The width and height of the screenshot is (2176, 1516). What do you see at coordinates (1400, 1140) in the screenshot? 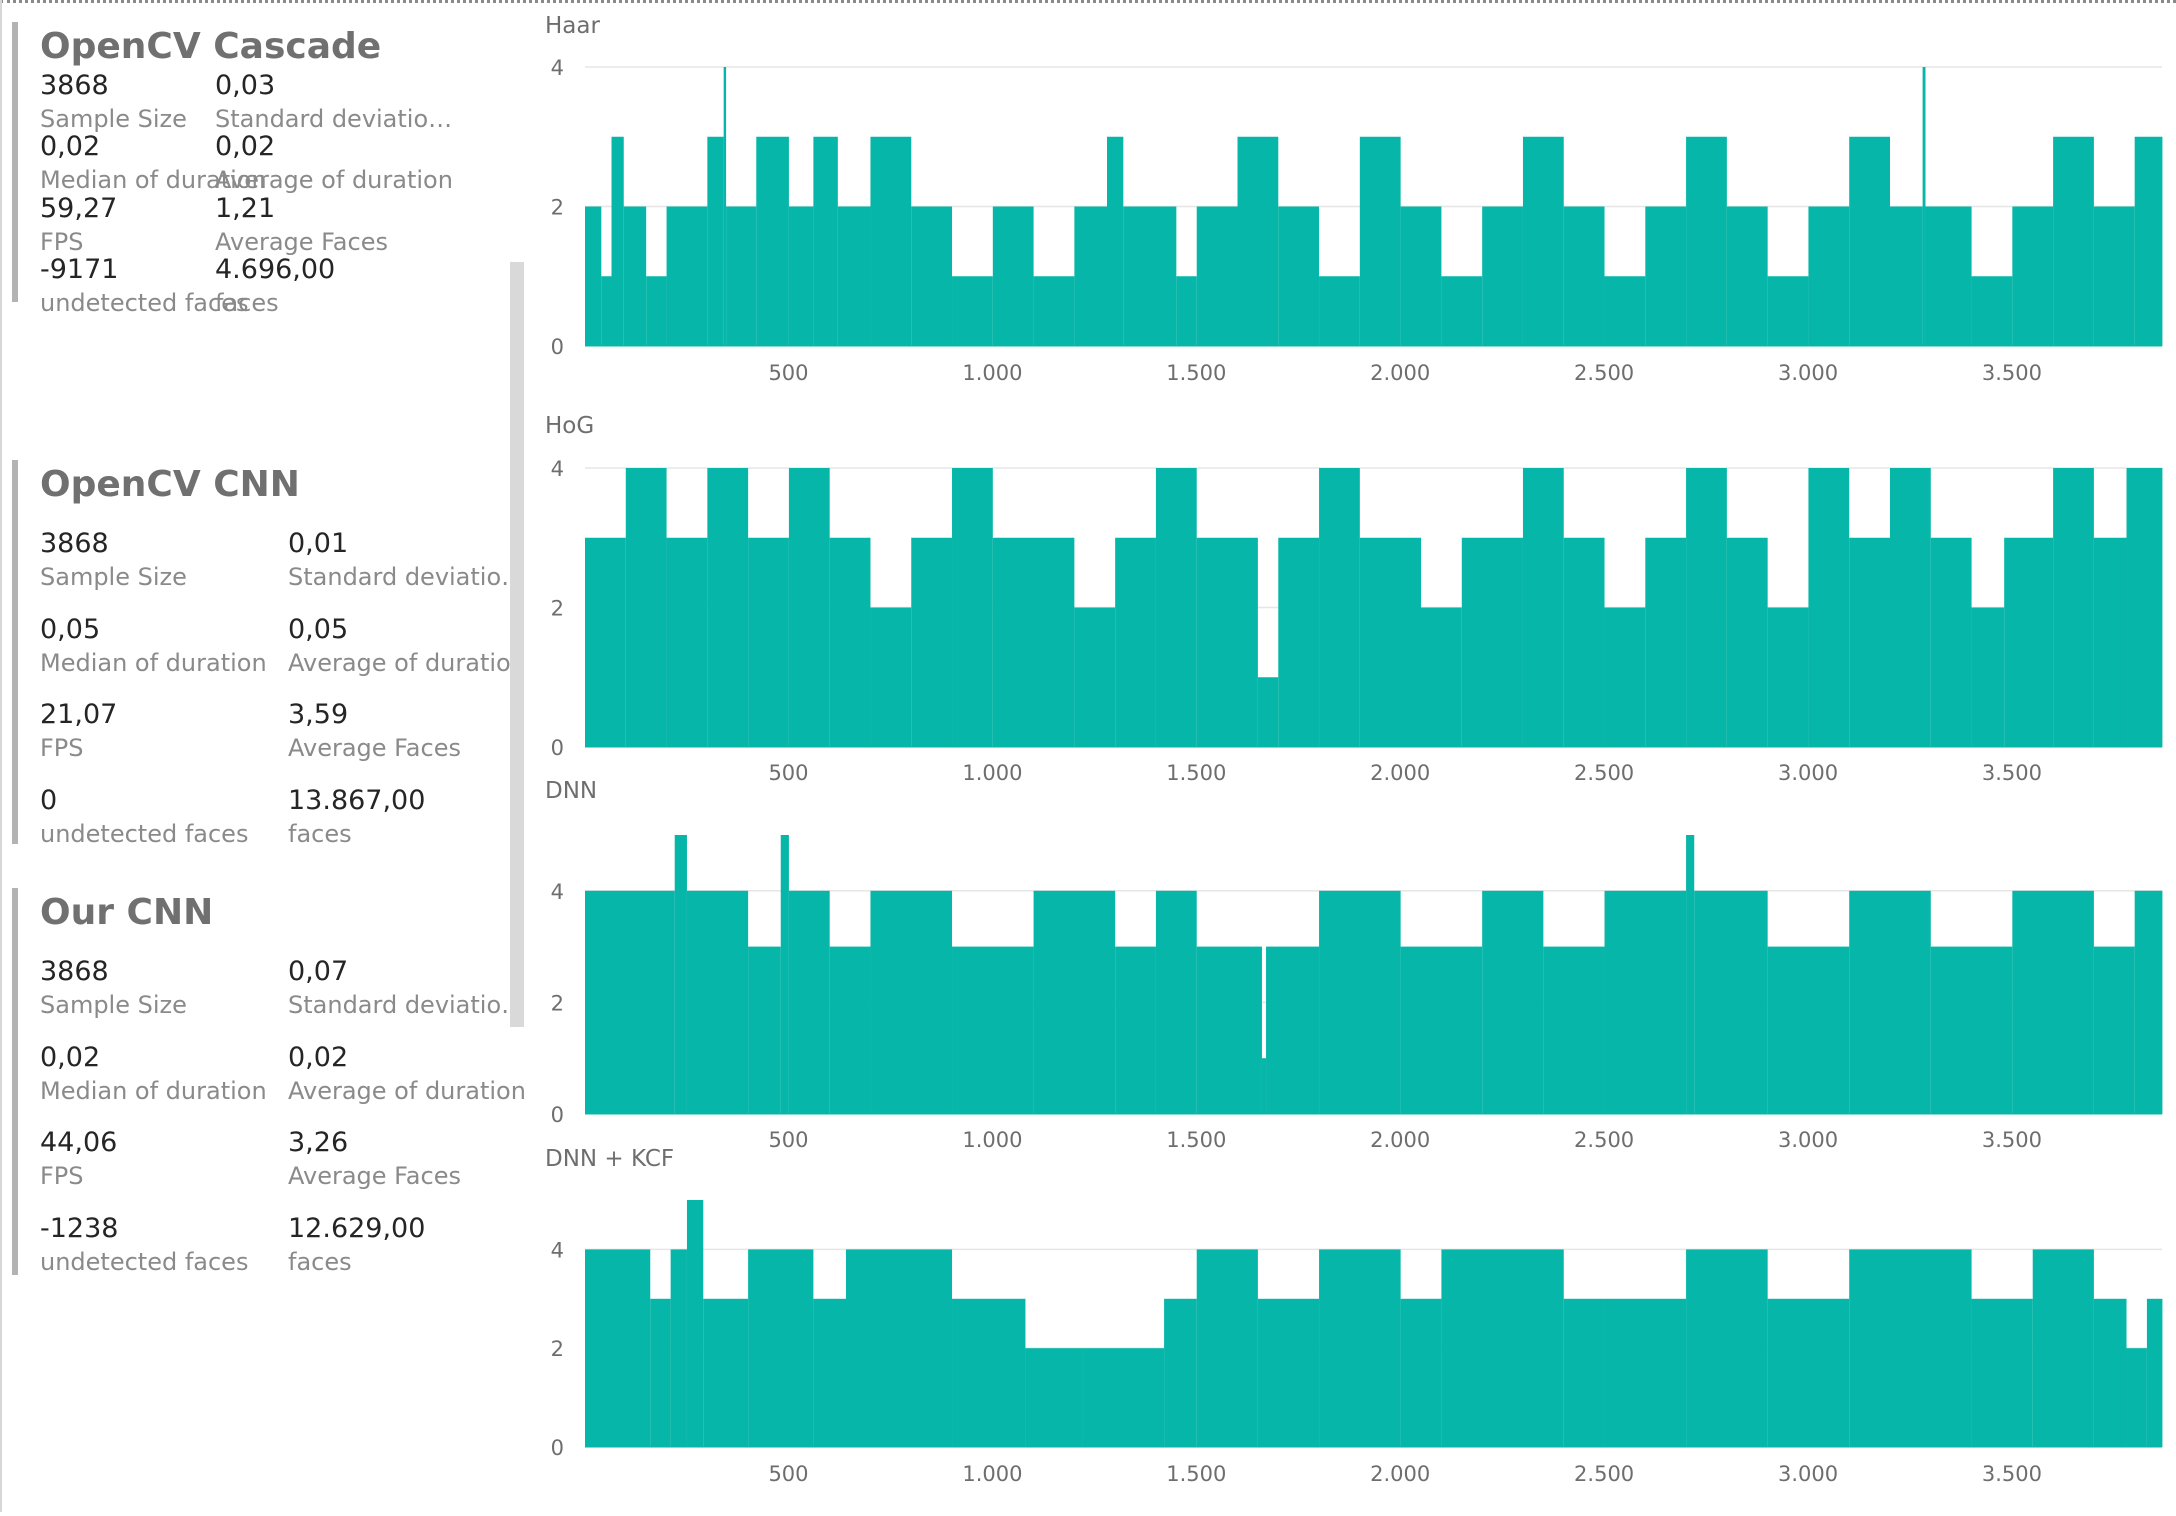
I see `x-tick-label: 2.000` at bounding box center [1400, 1140].